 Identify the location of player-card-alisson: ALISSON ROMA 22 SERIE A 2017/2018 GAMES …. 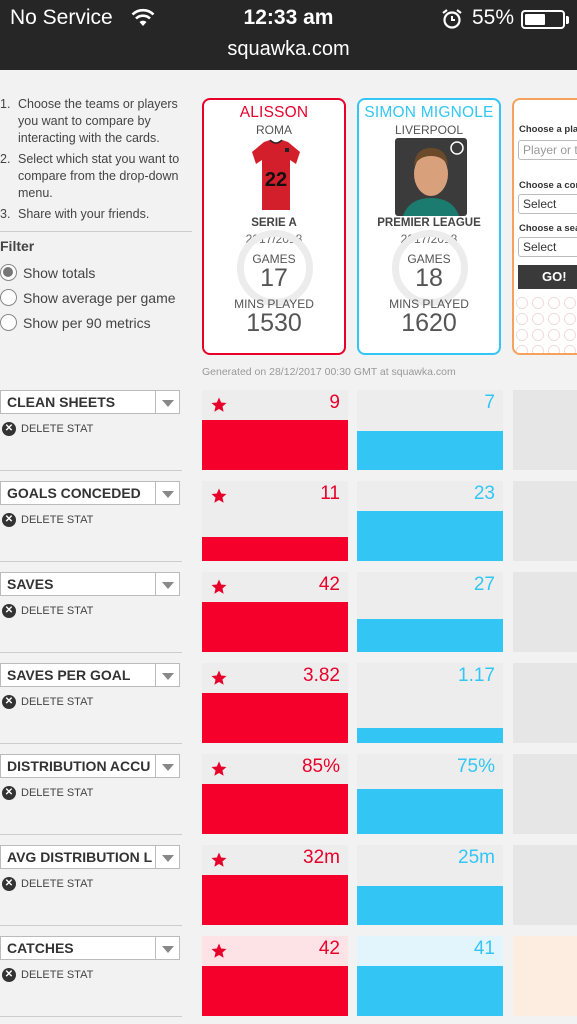
(274, 226).